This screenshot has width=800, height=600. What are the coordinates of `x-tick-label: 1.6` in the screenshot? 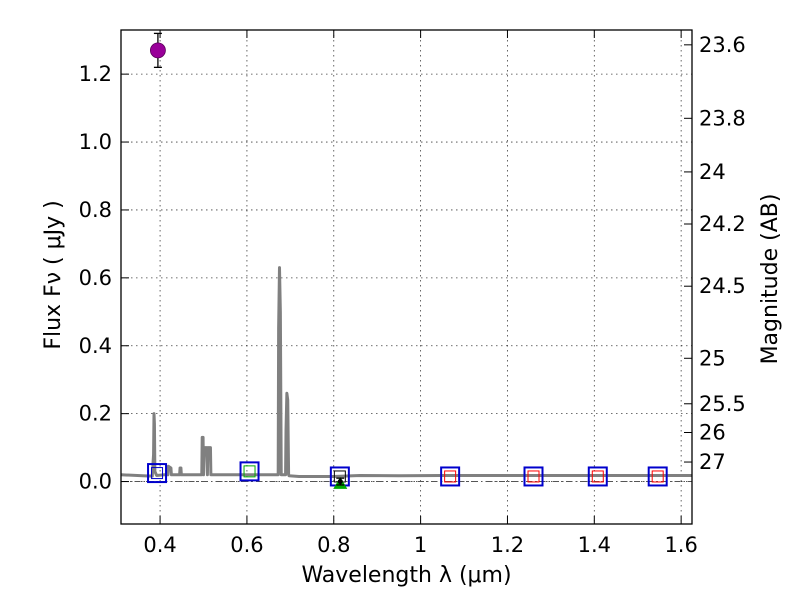 It's located at (680, 545).